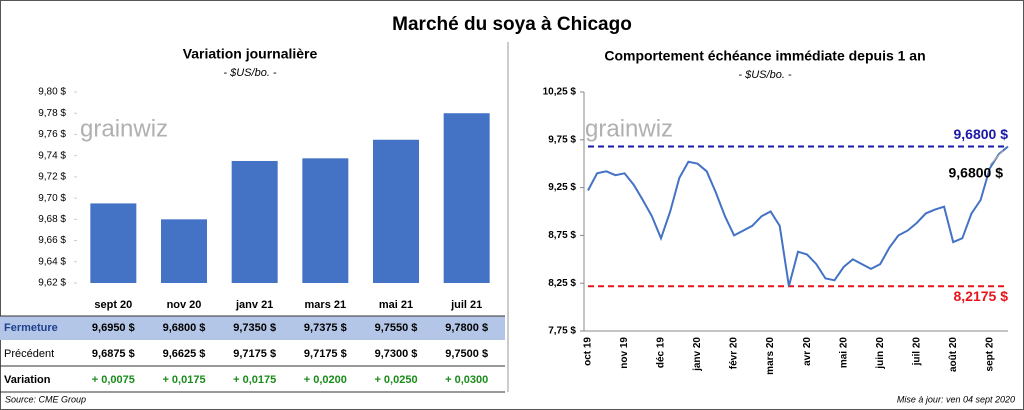 The height and width of the screenshot is (410, 1024). I want to click on x-tick-label: mai 21, so click(396, 305).